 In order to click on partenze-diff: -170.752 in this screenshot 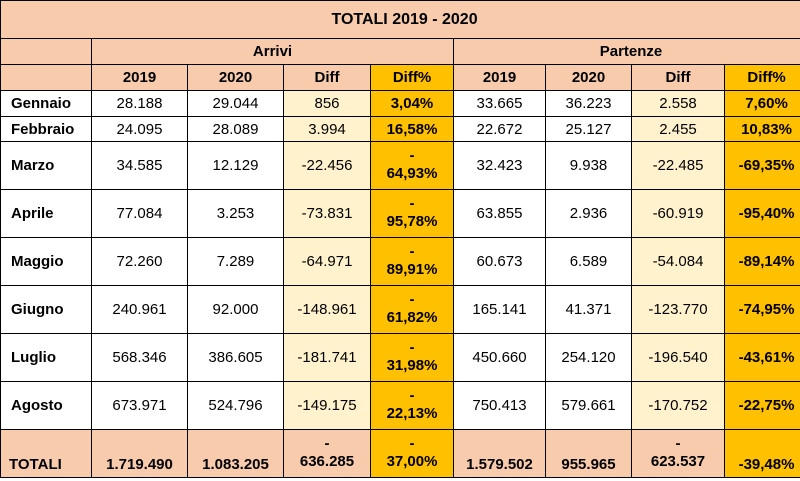, I will do `click(678, 405)`.